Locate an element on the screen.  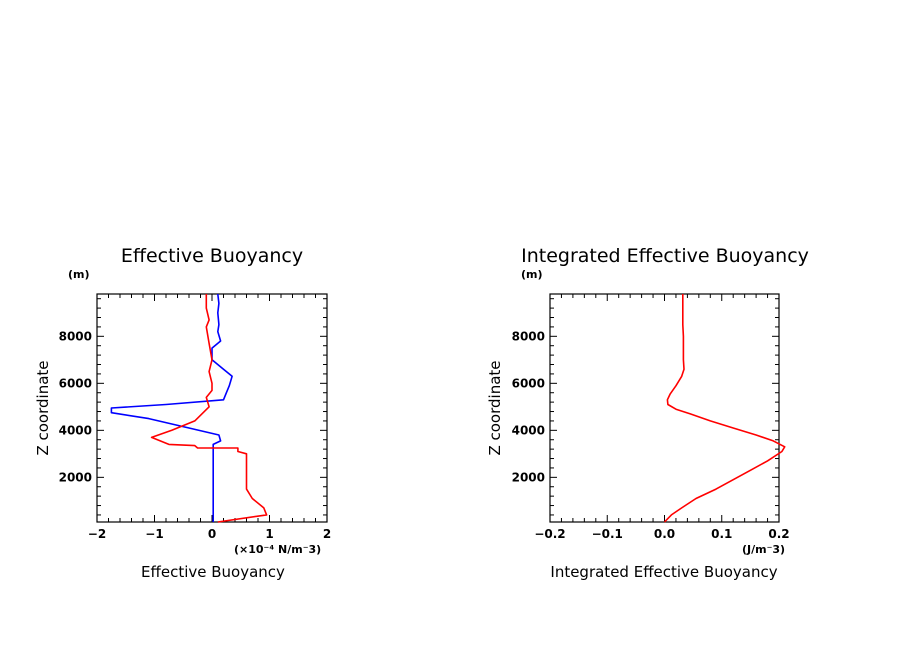
x-axis-label: Integrated Effective Buoyancy is located at coordinates (663, 572).